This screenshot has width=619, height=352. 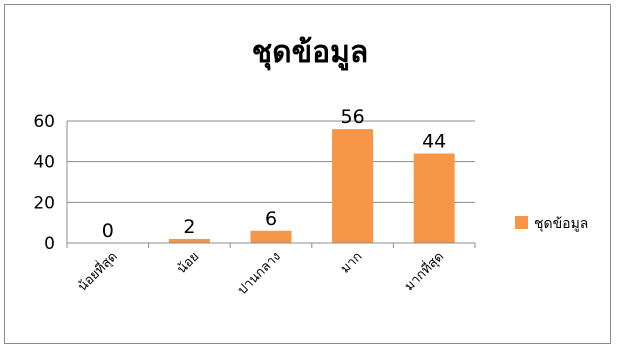 I want to click on x-tick-label: ปานกลาง, so click(x=259, y=273).